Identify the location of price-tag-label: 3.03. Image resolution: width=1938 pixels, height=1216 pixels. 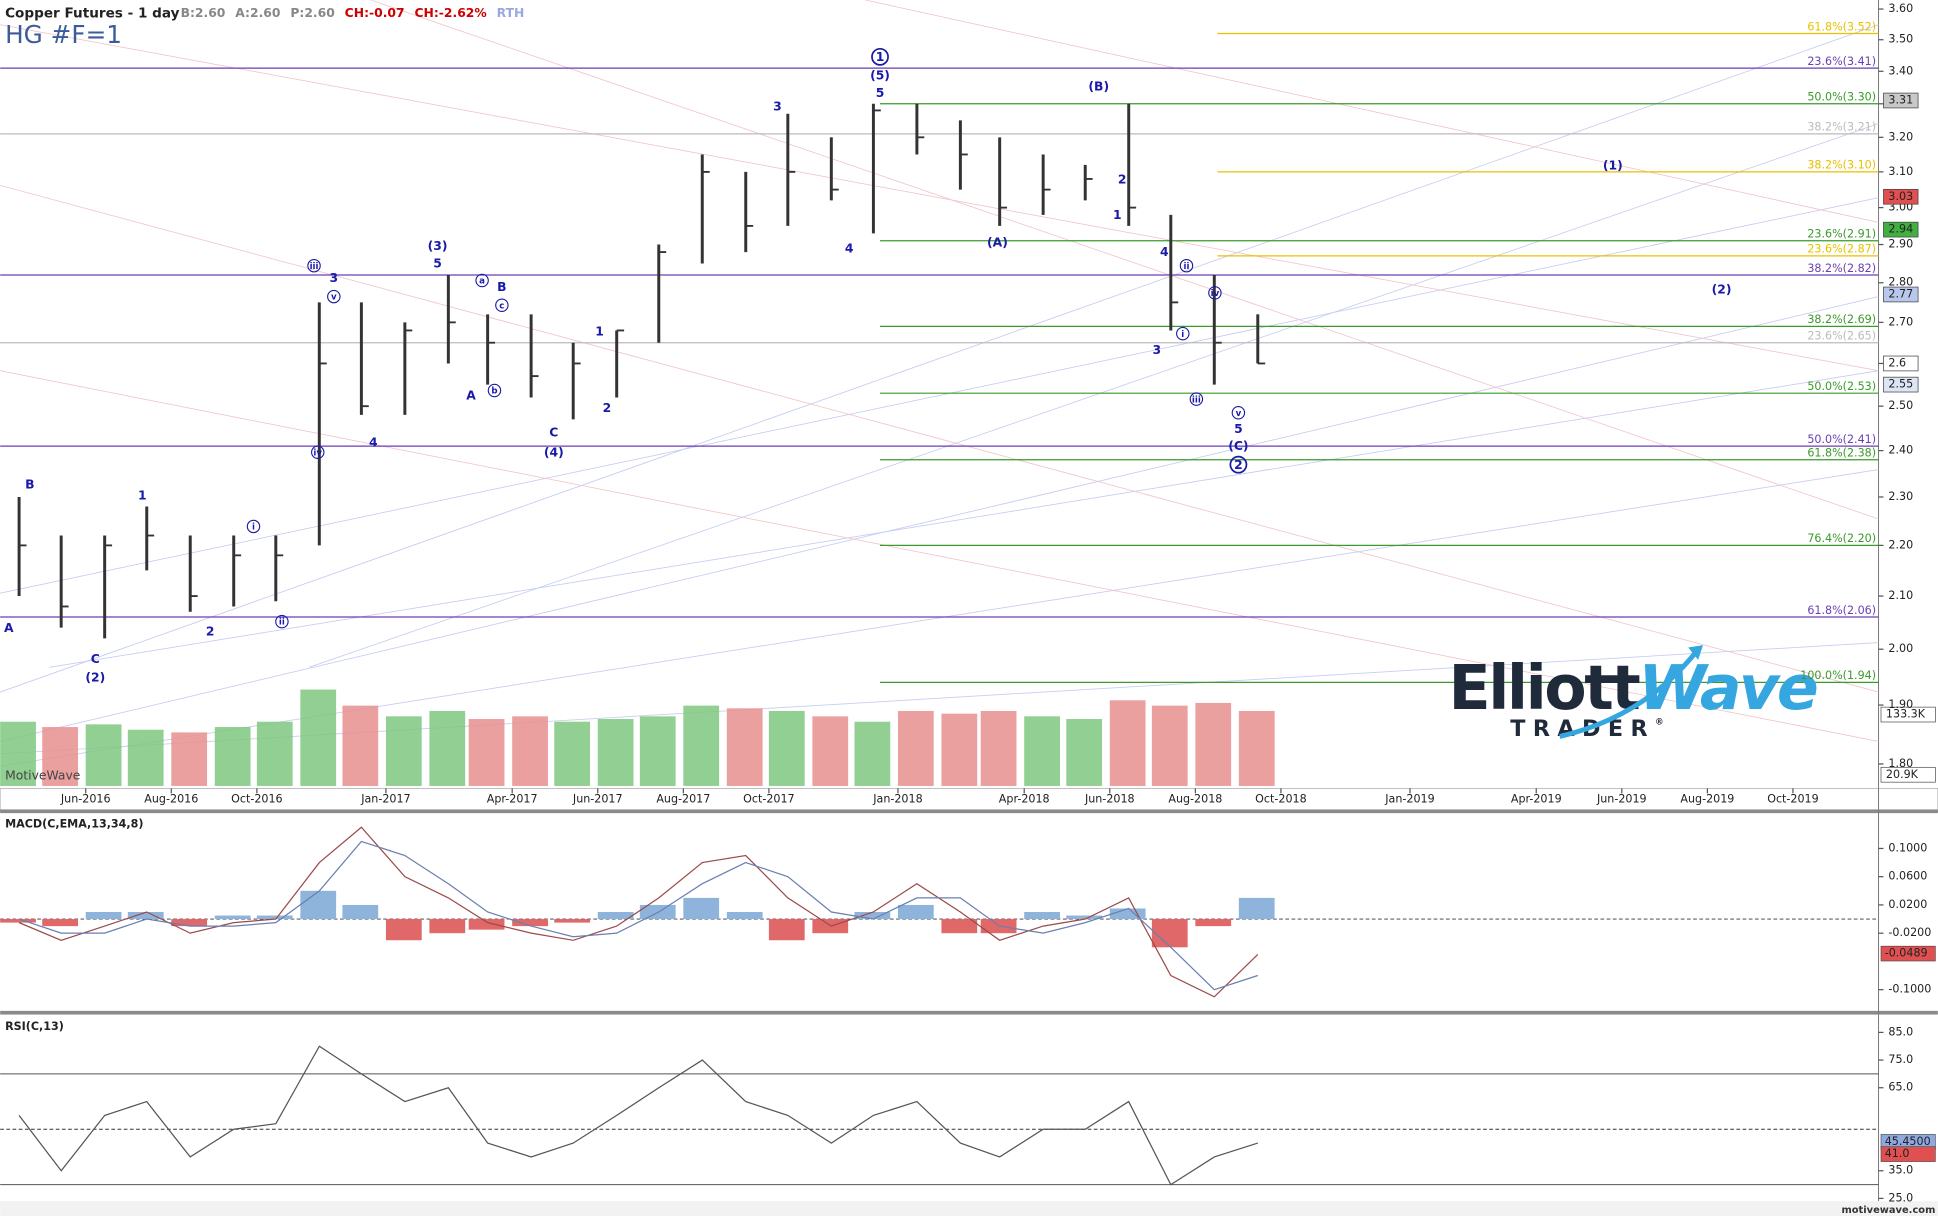
(1900, 196).